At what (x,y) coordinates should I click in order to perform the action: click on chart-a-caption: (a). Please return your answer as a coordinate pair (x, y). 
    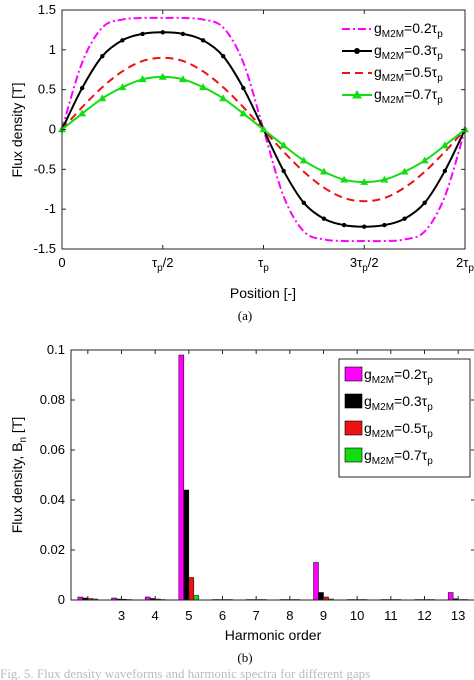
    Looking at the image, I should click on (245, 315).